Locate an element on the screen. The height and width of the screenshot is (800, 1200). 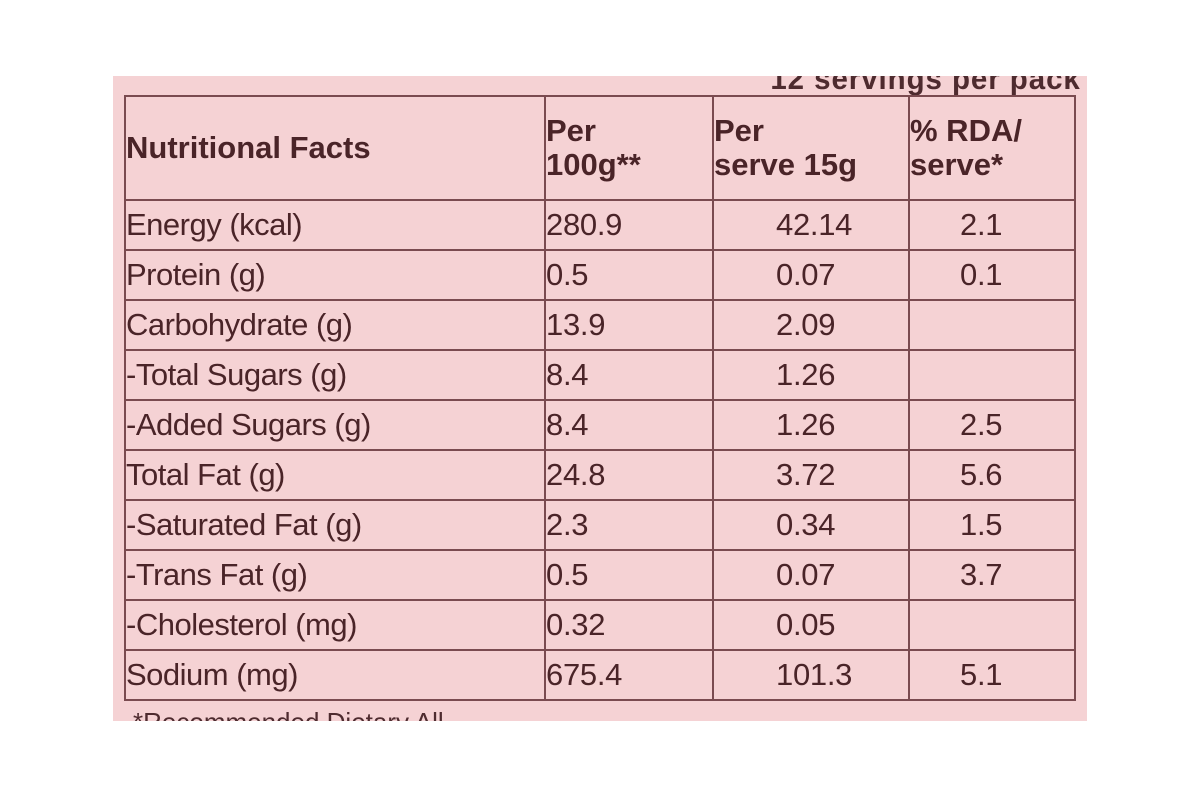
table-row: Carbohydrate (g) 13.9 2.09 is located at coordinates (600, 325).